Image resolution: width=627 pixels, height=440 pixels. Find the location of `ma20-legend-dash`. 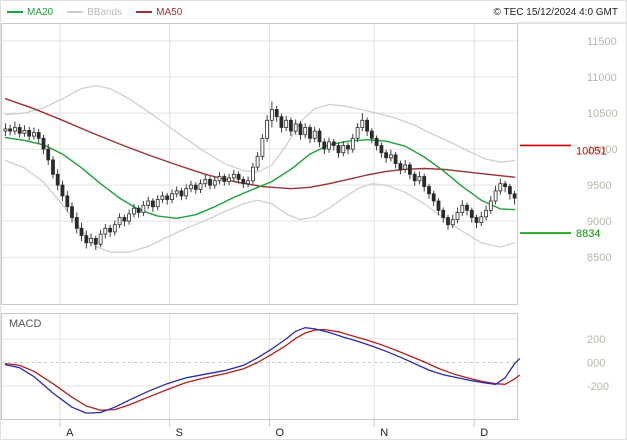

ma20-legend-dash is located at coordinates (15, 12).